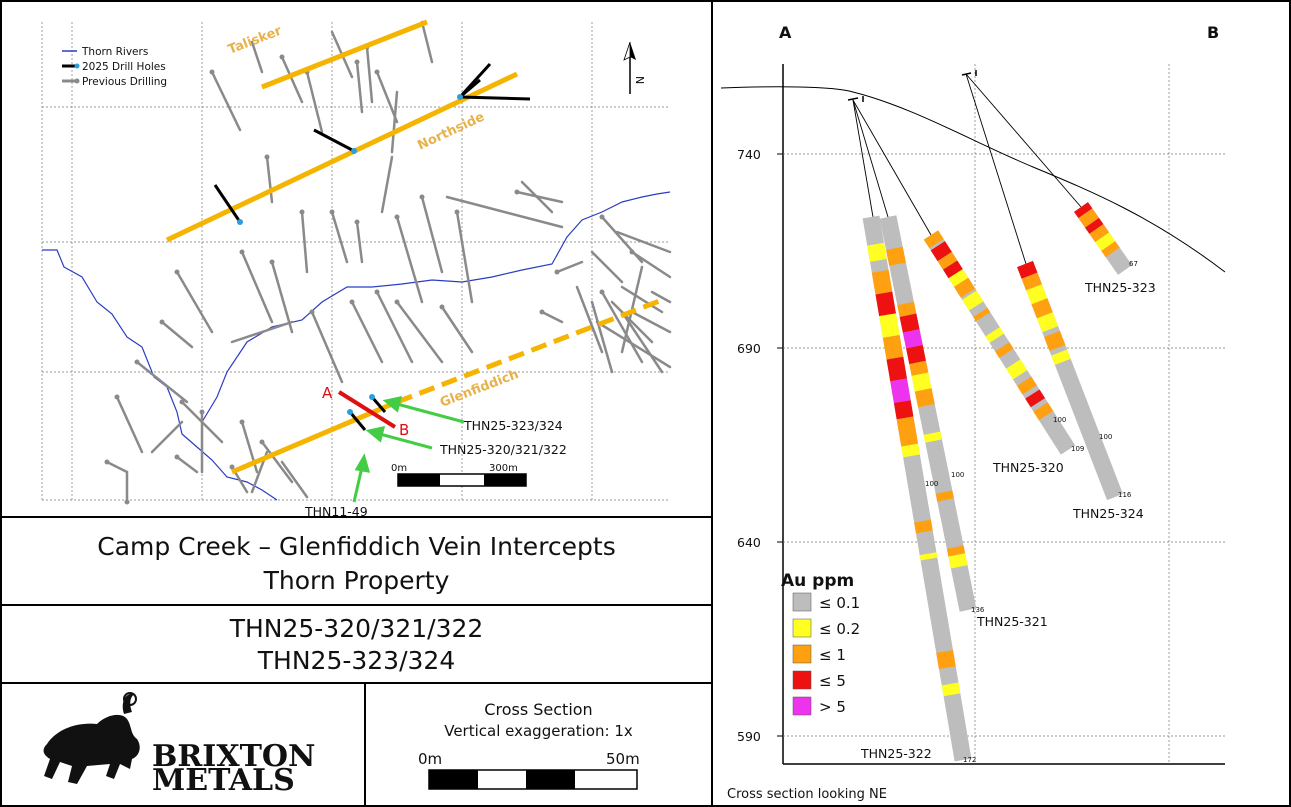 The height and width of the screenshot is (807, 1291). I want to click on au-legend-4: > 5, so click(832, 707).